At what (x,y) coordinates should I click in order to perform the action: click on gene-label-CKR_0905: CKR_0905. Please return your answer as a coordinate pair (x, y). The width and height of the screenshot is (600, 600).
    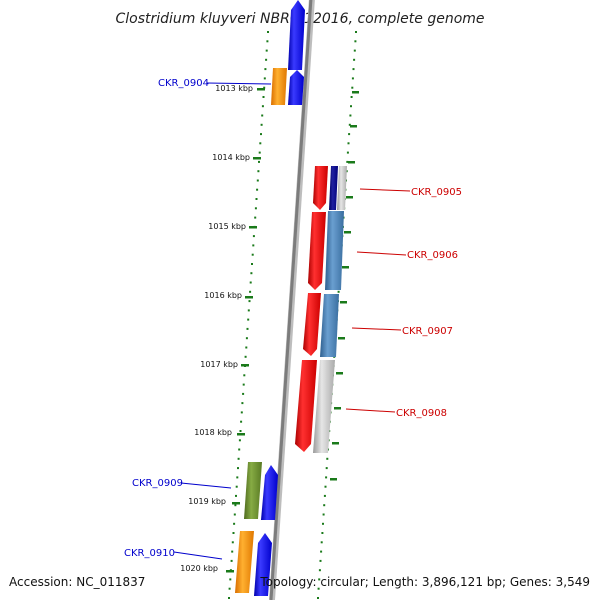
    Looking at the image, I should click on (436, 192).